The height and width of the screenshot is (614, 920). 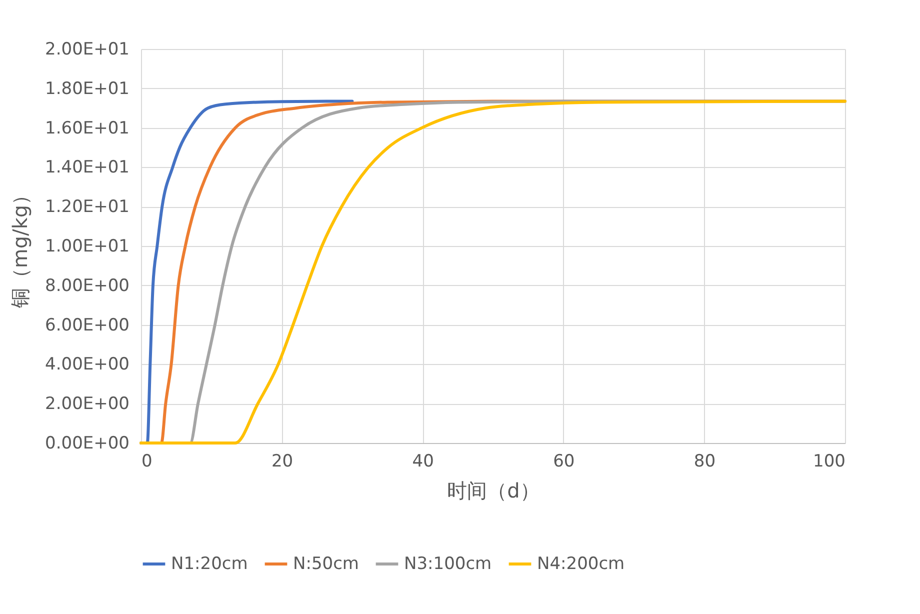 What do you see at coordinates (147, 462) in the screenshot?
I see `x-tick-label: 0` at bounding box center [147, 462].